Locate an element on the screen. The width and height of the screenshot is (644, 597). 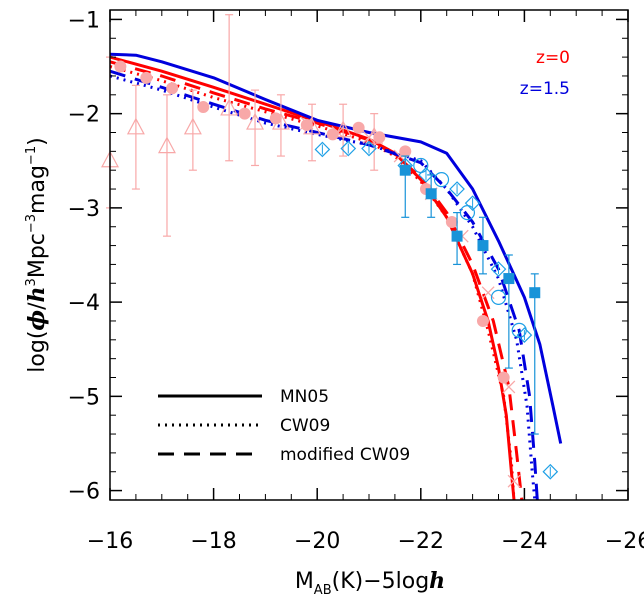
y-tick-label: −6 is located at coordinates (84, 492).